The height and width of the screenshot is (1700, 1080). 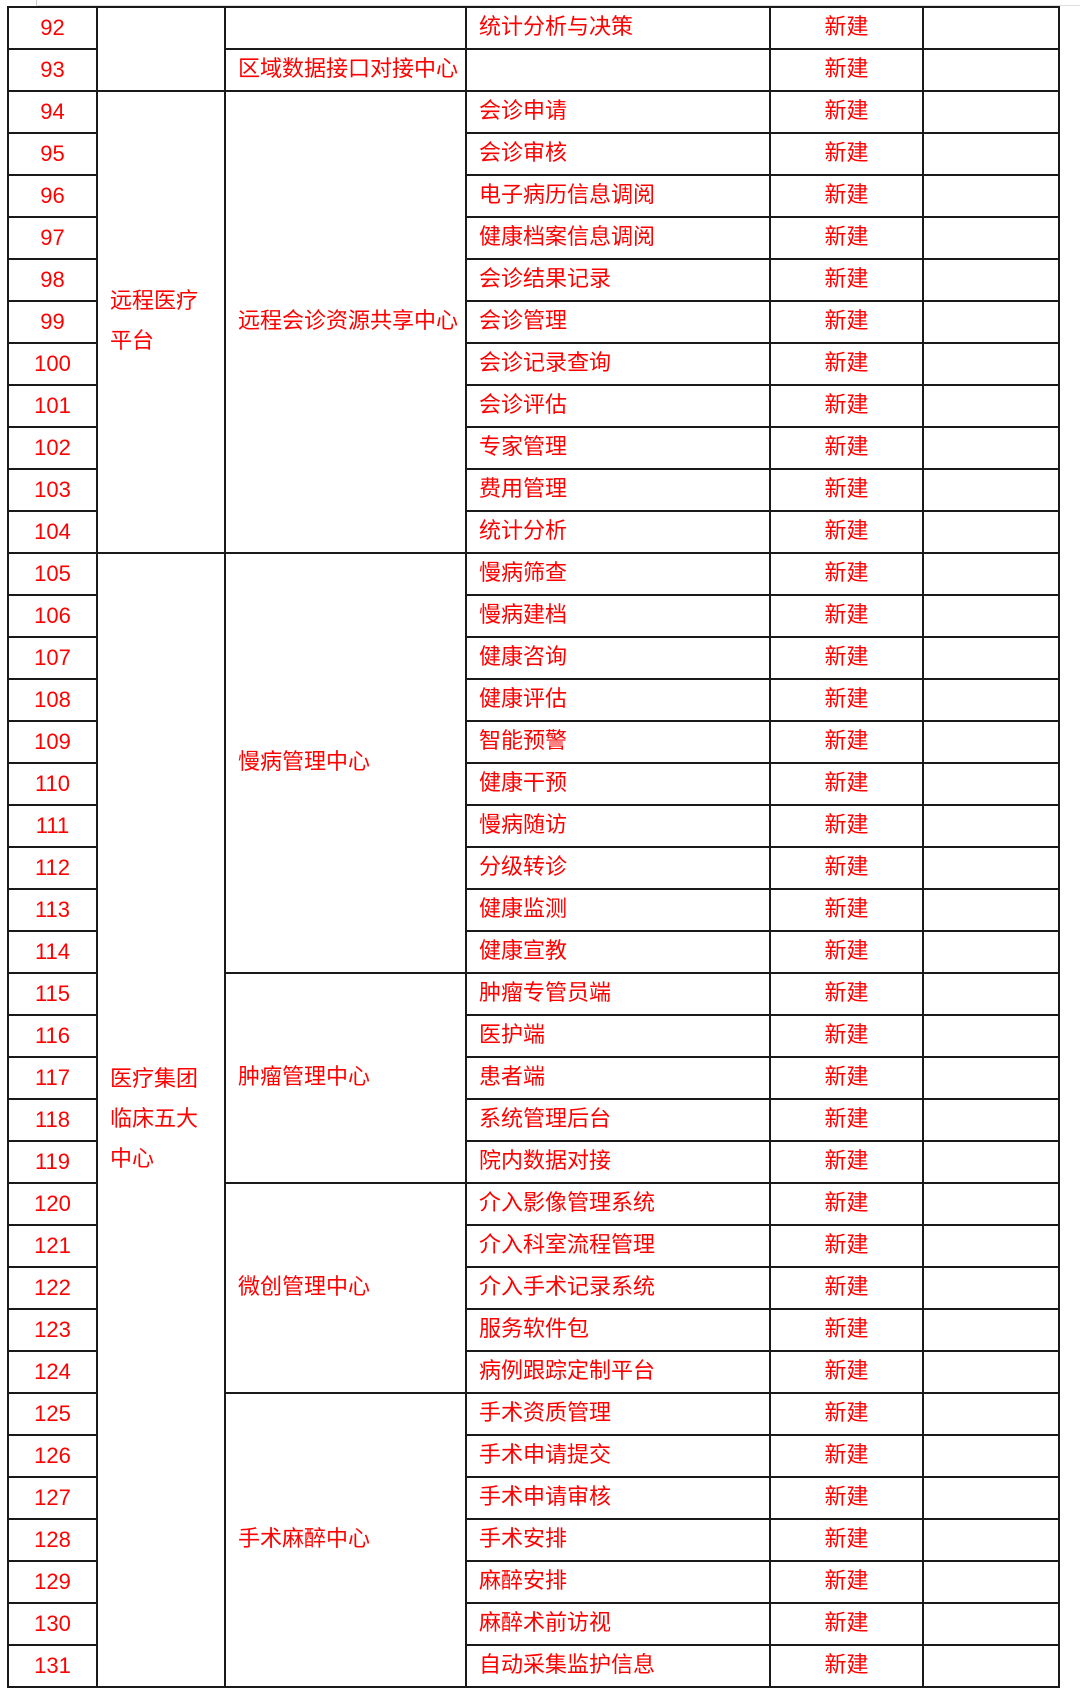 What do you see at coordinates (618, 490) in the screenshot?
I see `function-name: 费用管理` at bounding box center [618, 490].